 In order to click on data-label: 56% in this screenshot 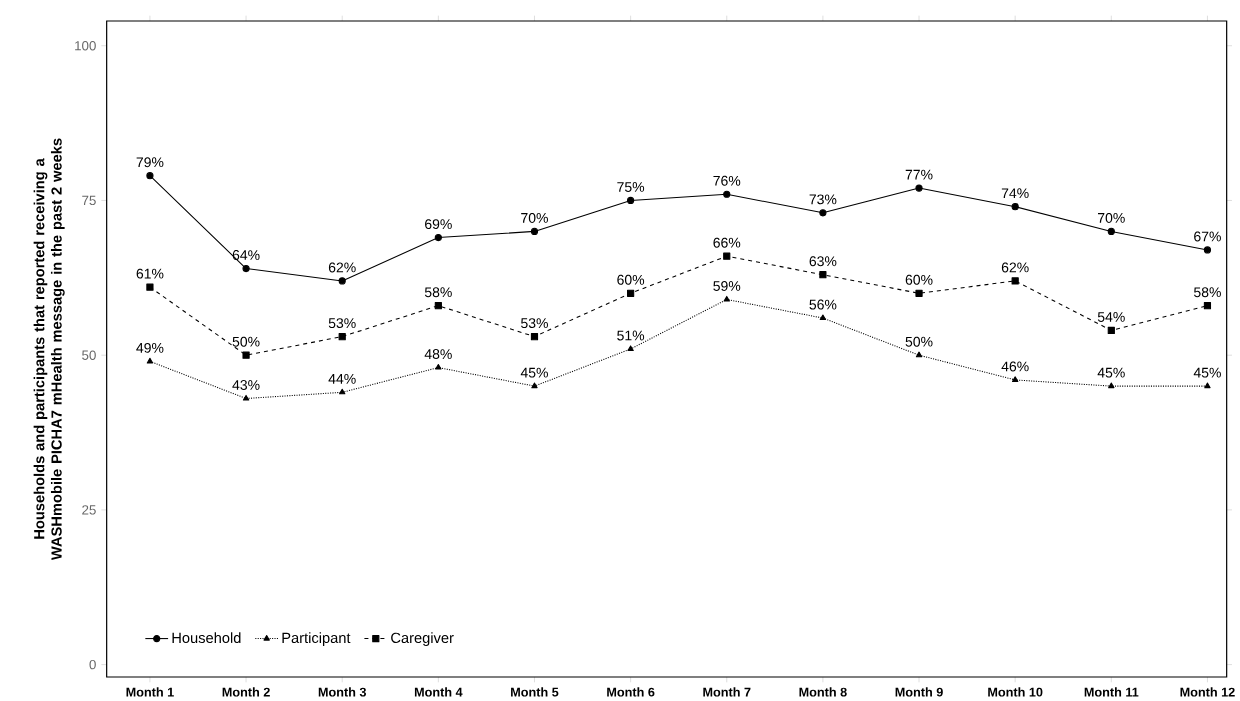, I will do `click(823, 304)`.